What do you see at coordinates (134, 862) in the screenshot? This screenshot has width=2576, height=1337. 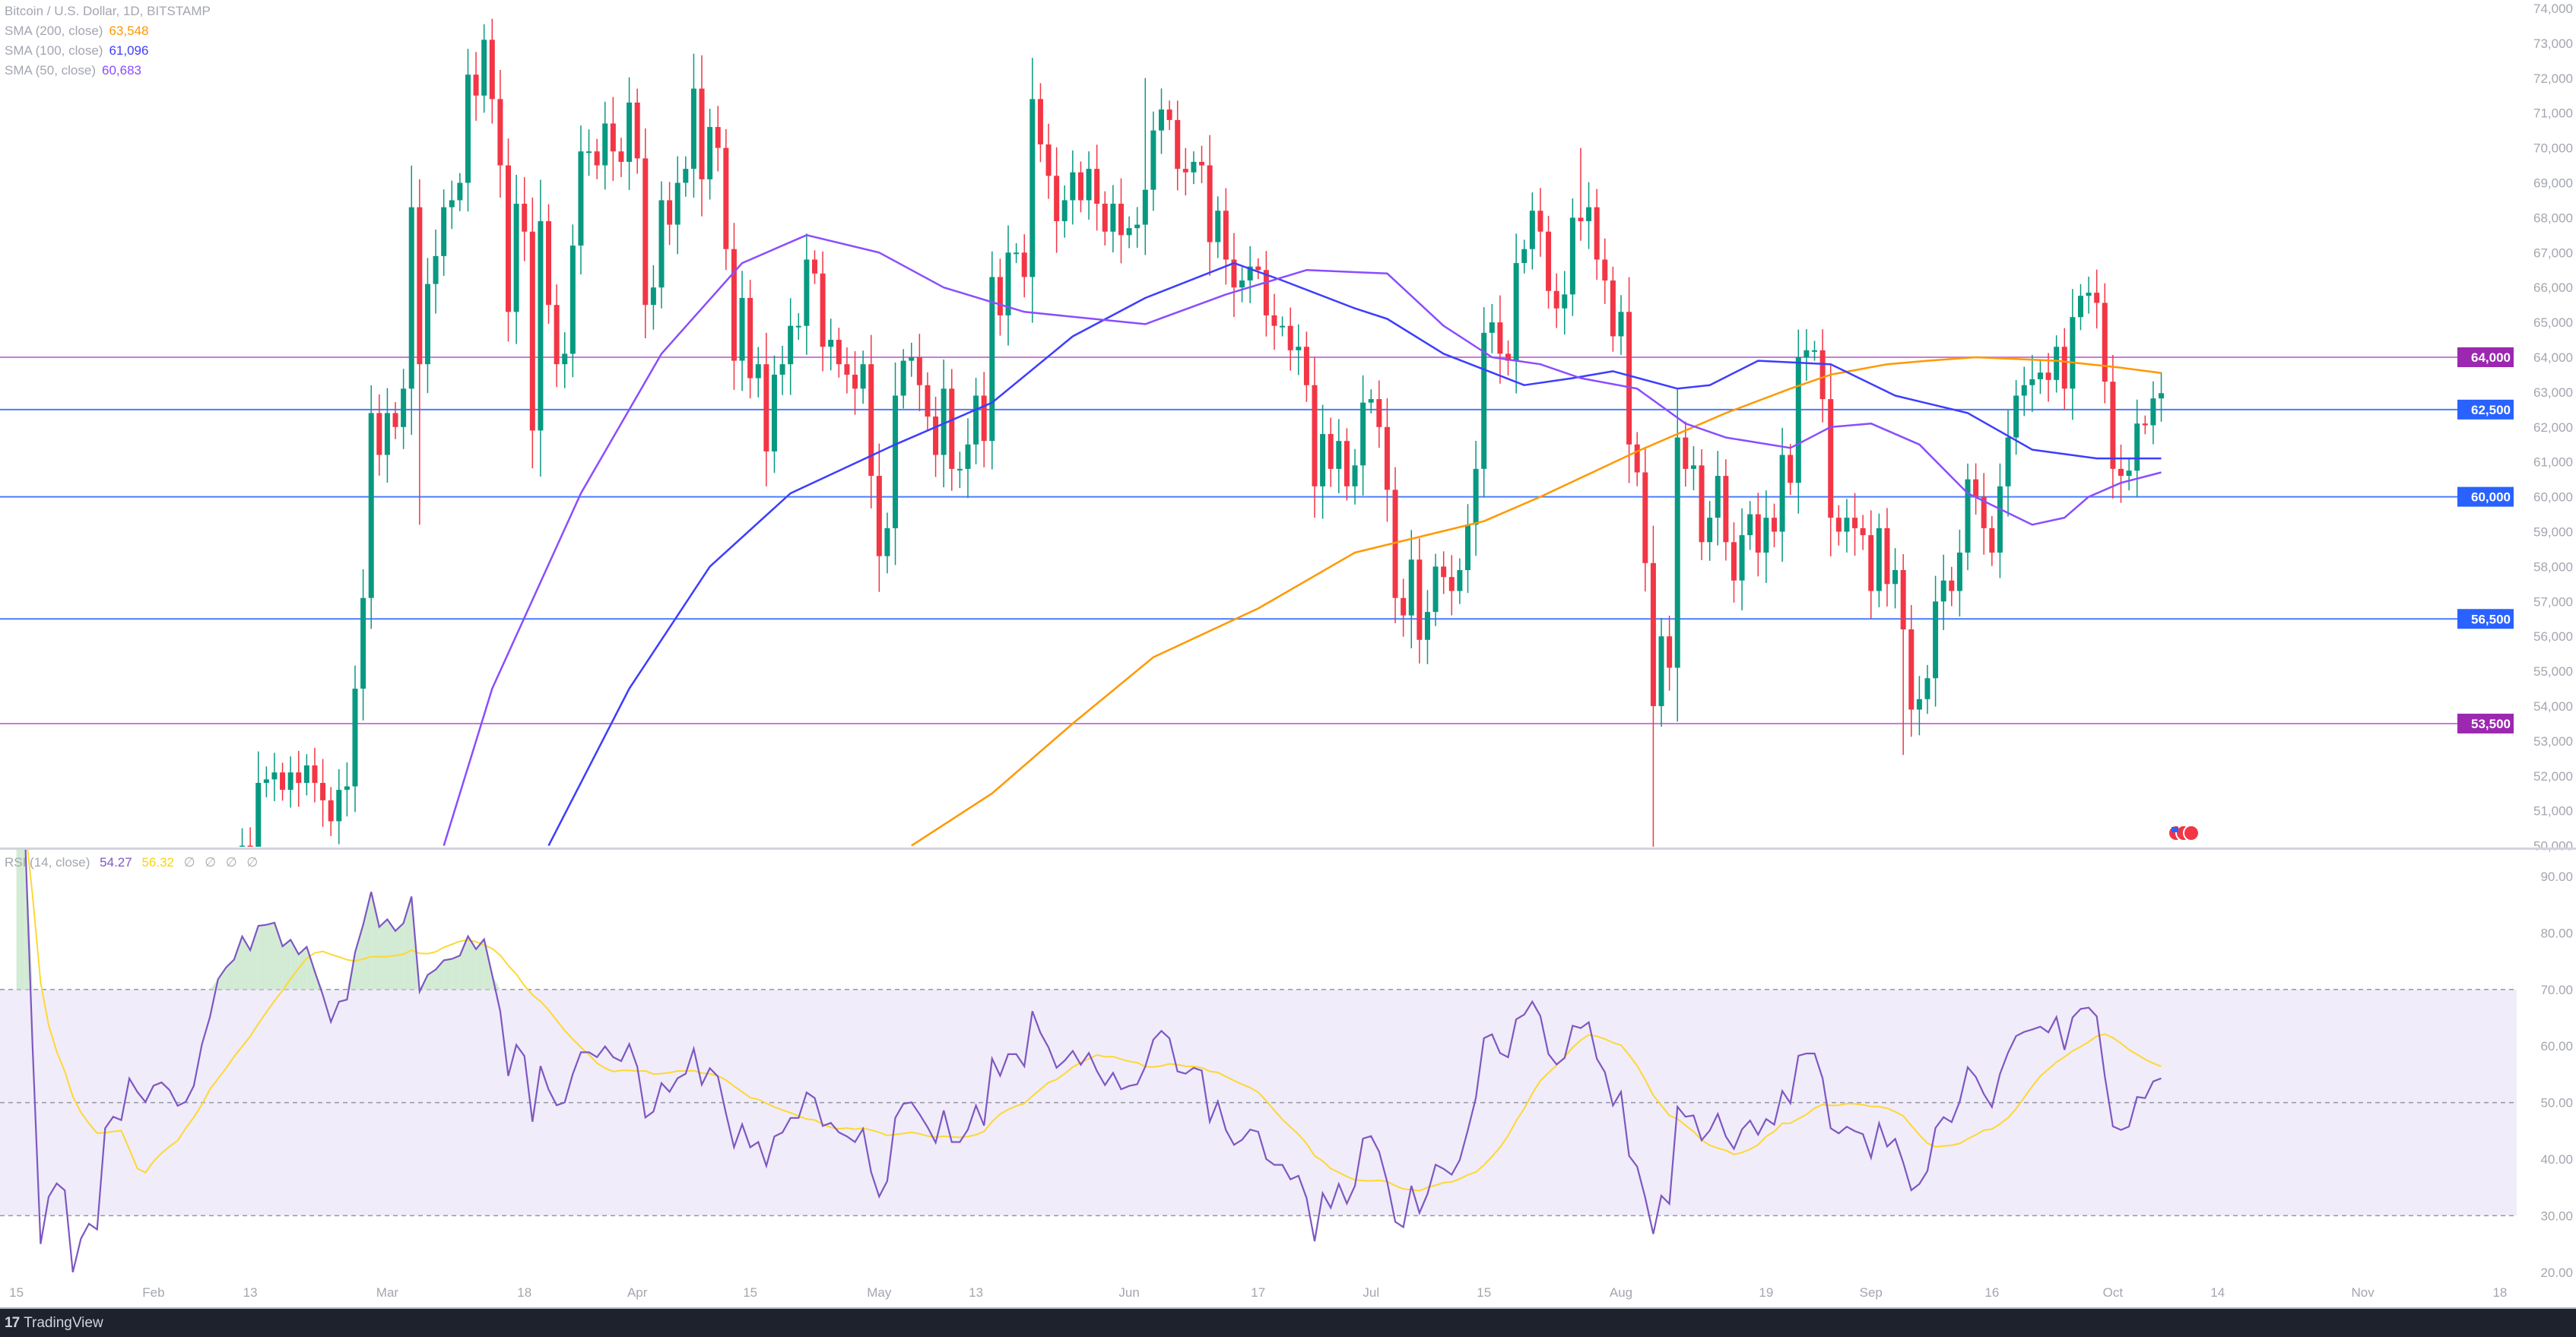 I see `rsi-legend: RSI (14, close) 54.27 56.32 ∅ ∅ ∅ ∅` at bounding box center [134, 862].